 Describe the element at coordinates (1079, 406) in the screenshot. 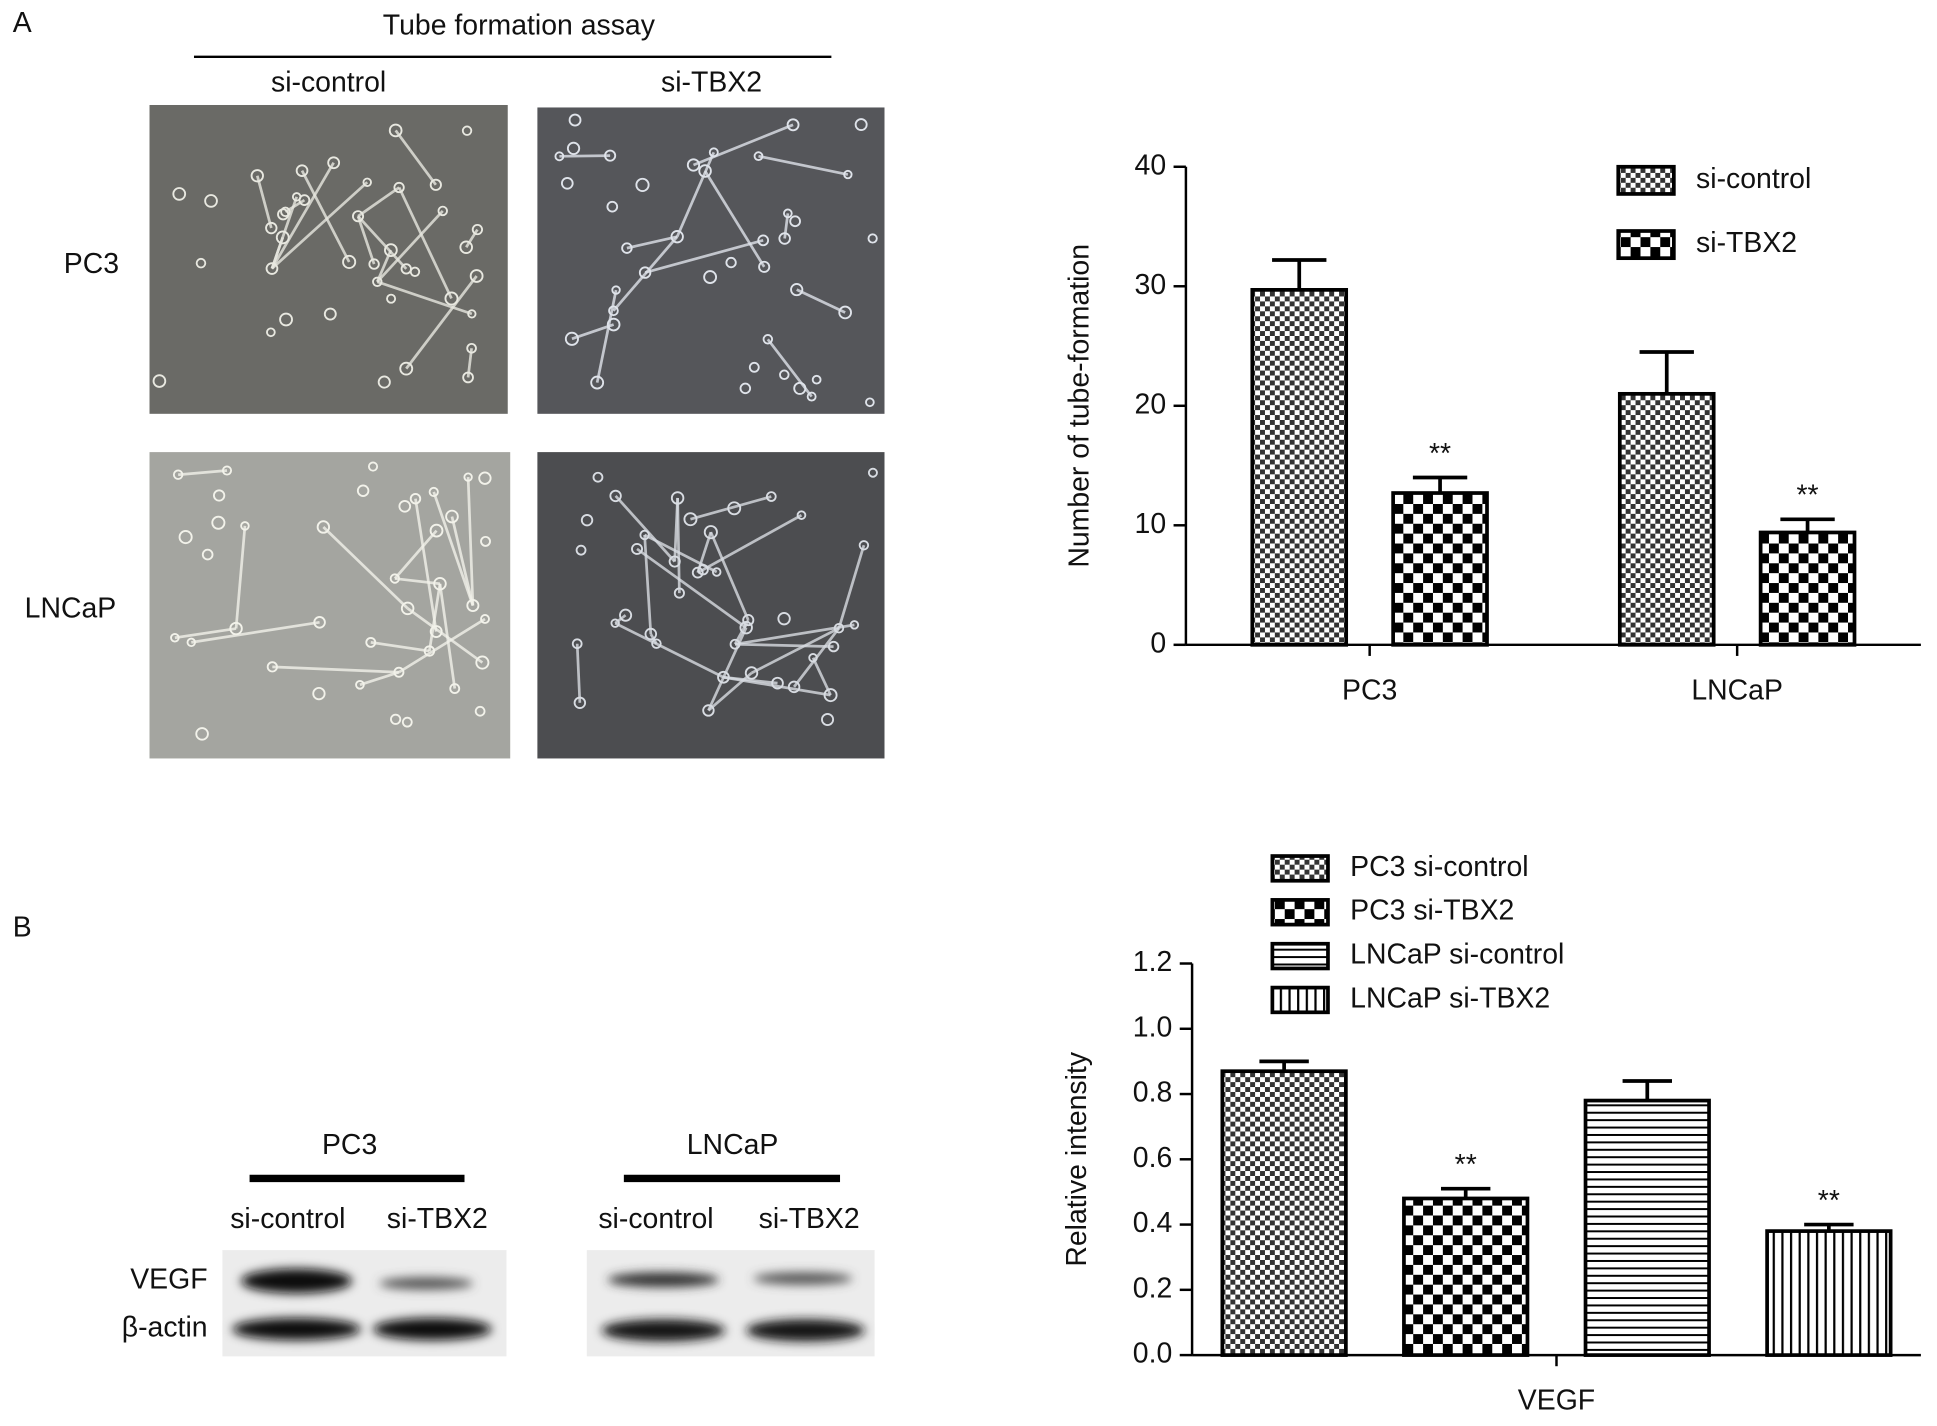

I see `y-axis-label: Number of tube-formation` at that location.